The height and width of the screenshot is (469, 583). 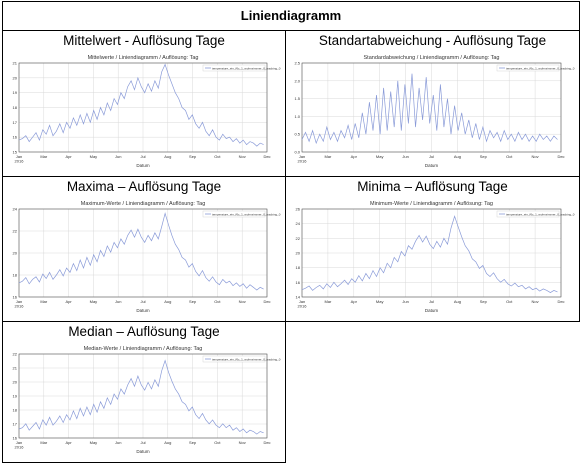 What do you see at coordinates (298, 297) in the screenshot?
I see `y-tick-label: 14` at bounding box center [298, 297].